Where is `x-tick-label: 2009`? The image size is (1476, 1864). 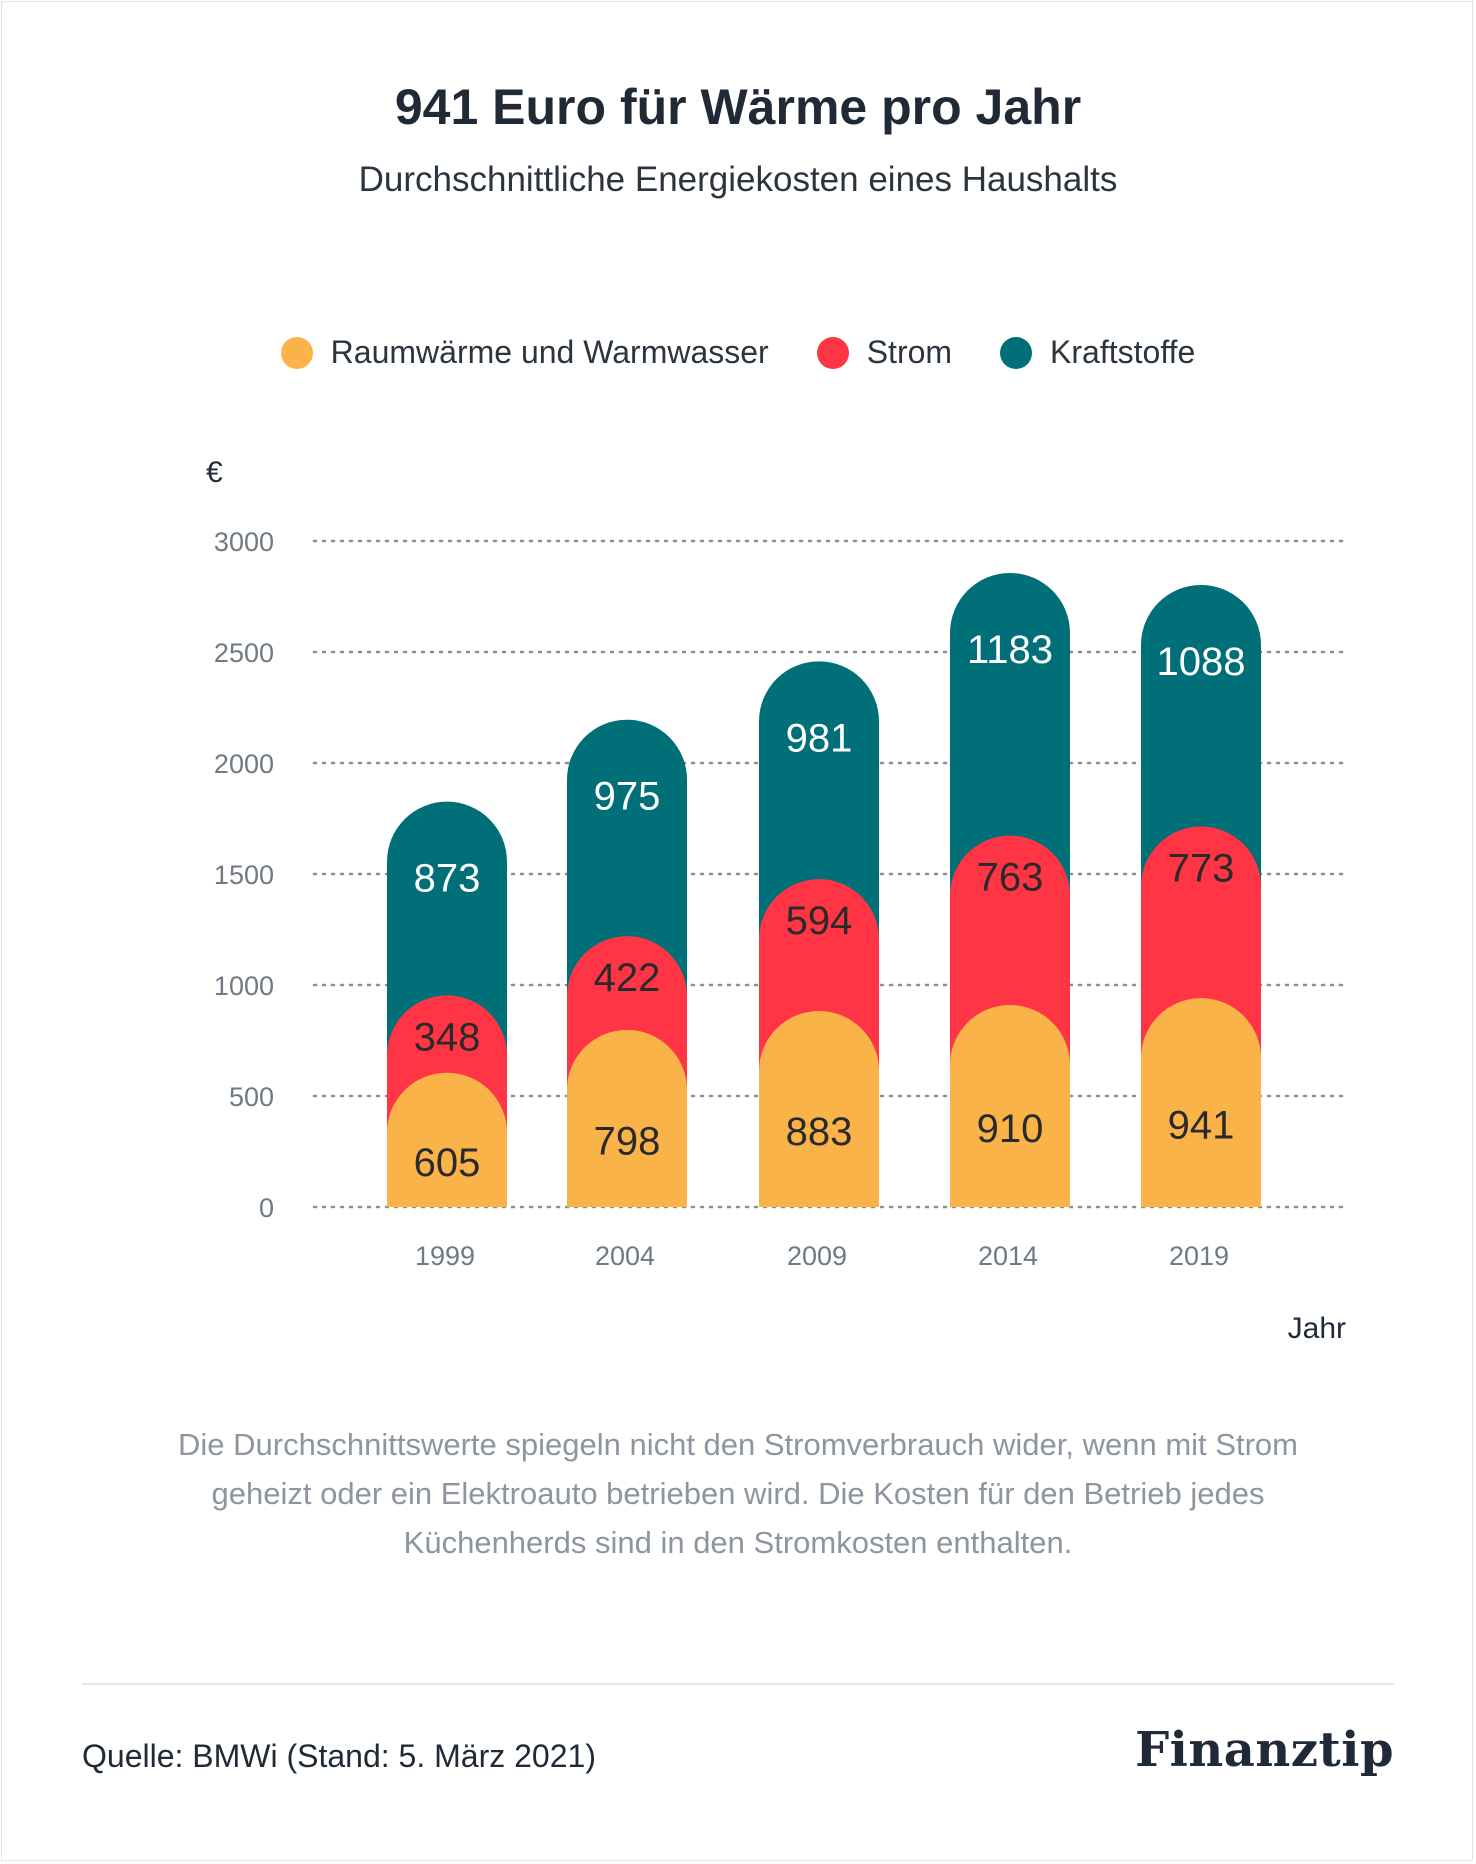 x-tick-label: 2009 is located at coordinates (817, 1256).